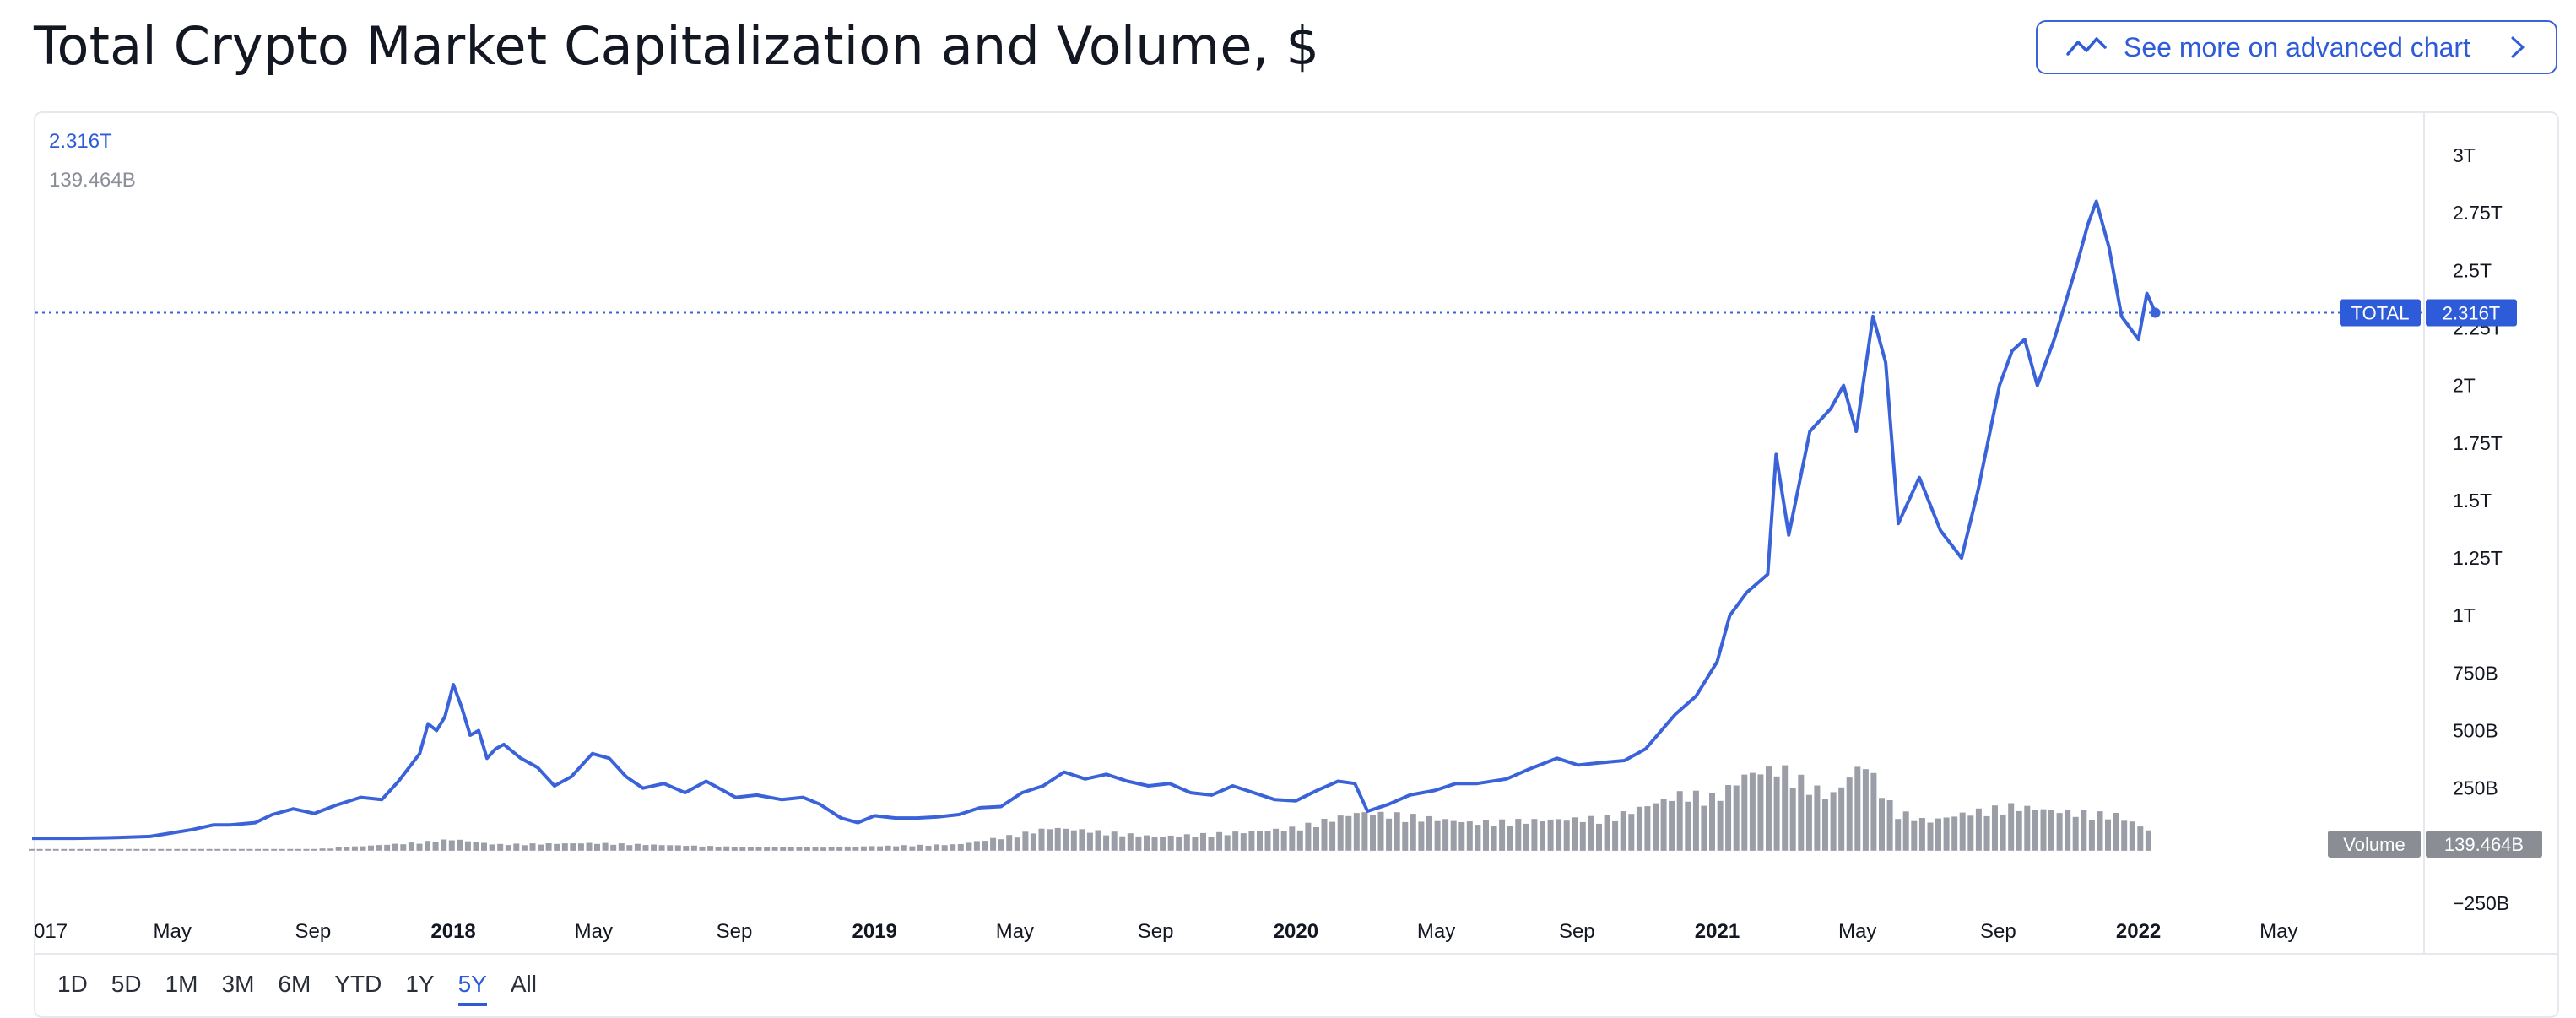 Image resolution: width=2576 pixels, height=1018 pixels. Describe the element at coordinates (420, 984) in the screenshot. I see `range-button-1y: 1Y` at that location.